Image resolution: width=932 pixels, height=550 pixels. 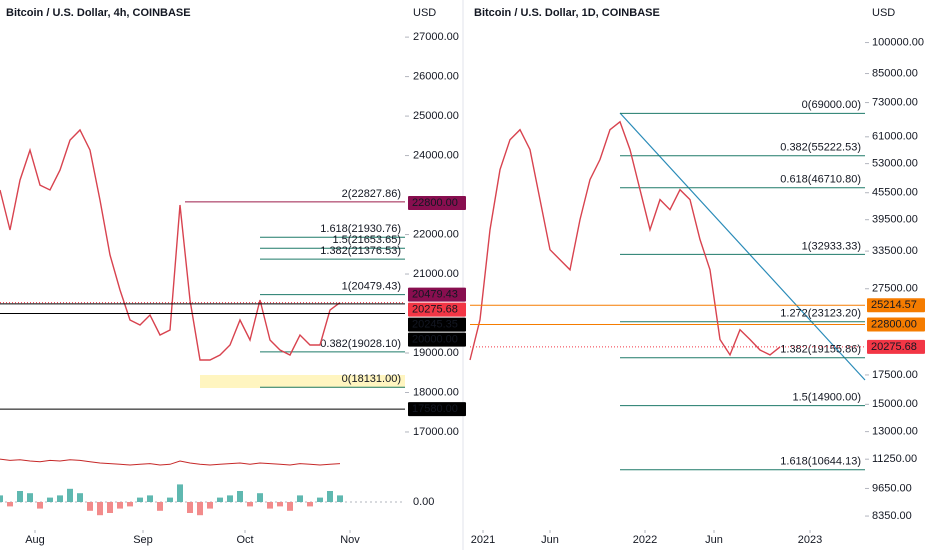 What do you see at coordinates (360, 251) in the screenshot?
I see `fib-label: 1.382(21376.53)` at bounding box center [360, 251].